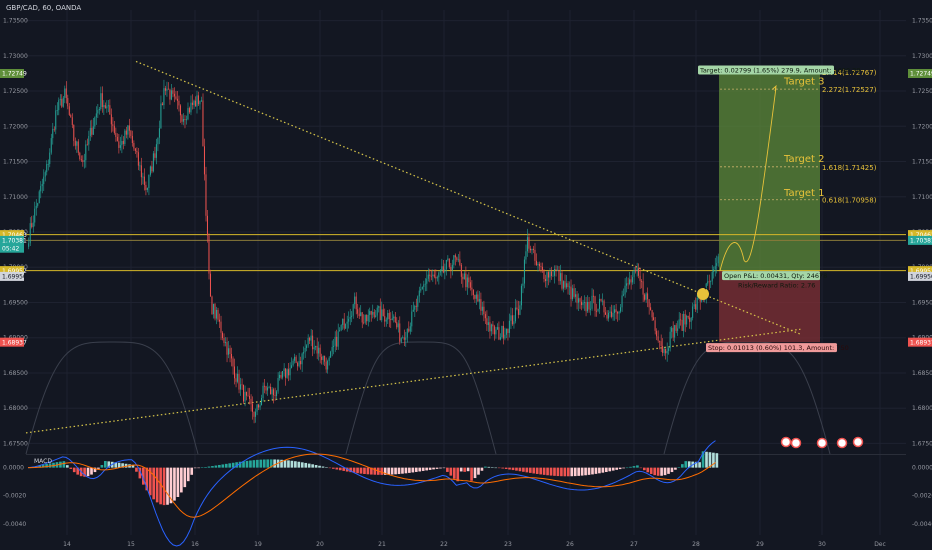 This screenshot has width=932, height=550. Describe the element at coordinates (444, 544) in the screenshot. I see `x-tick: 22` at that location.